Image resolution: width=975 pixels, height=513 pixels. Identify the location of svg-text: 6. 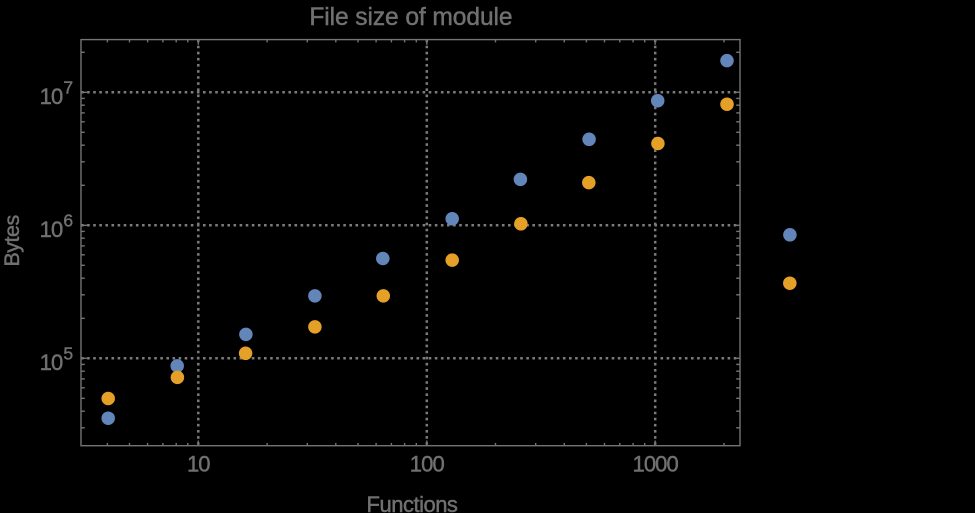
(68, 221).